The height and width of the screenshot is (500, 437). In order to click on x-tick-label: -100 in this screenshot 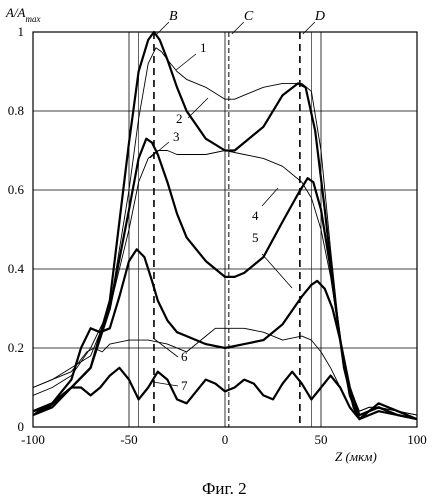, I will do `click(33, 439)`.